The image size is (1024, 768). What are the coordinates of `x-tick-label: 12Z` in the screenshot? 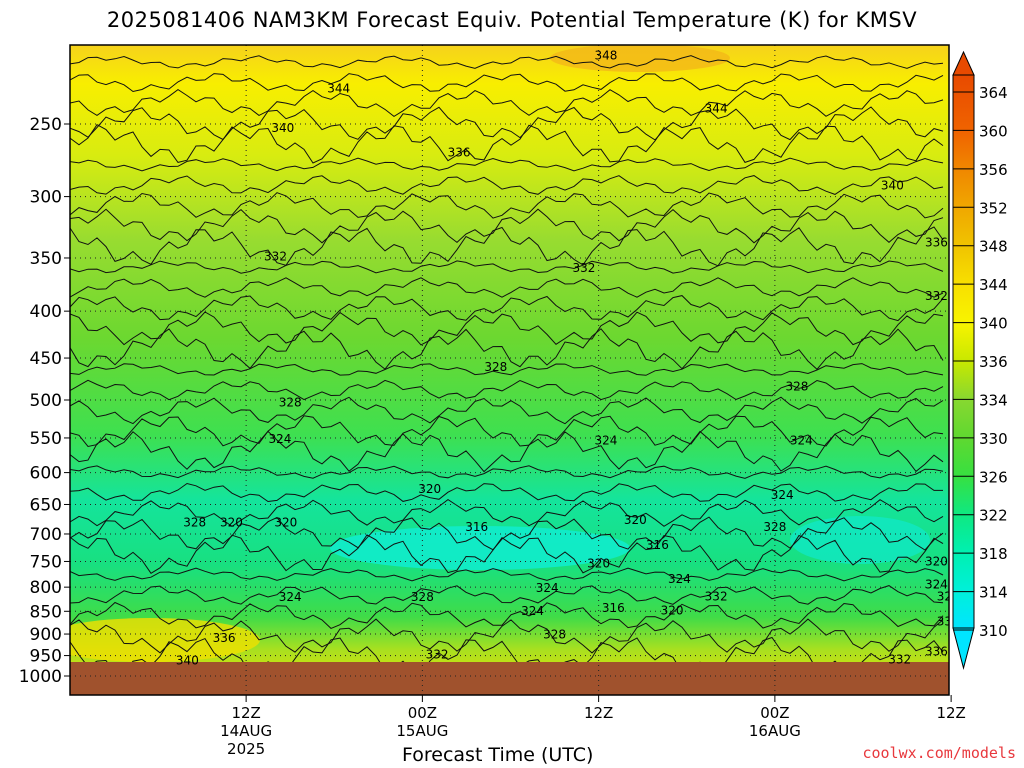 It's located at (598, 713).